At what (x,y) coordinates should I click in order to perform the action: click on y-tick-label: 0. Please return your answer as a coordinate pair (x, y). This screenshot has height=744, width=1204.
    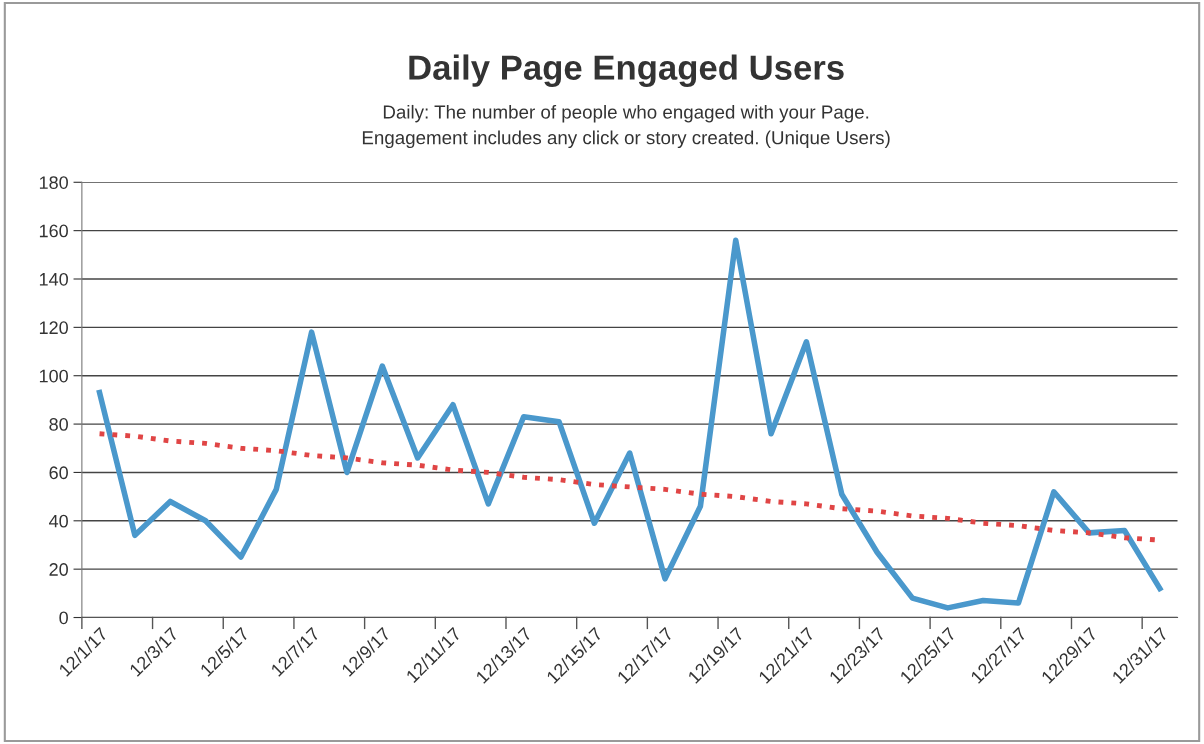
    Looking at the image, I should click on (63, 618).